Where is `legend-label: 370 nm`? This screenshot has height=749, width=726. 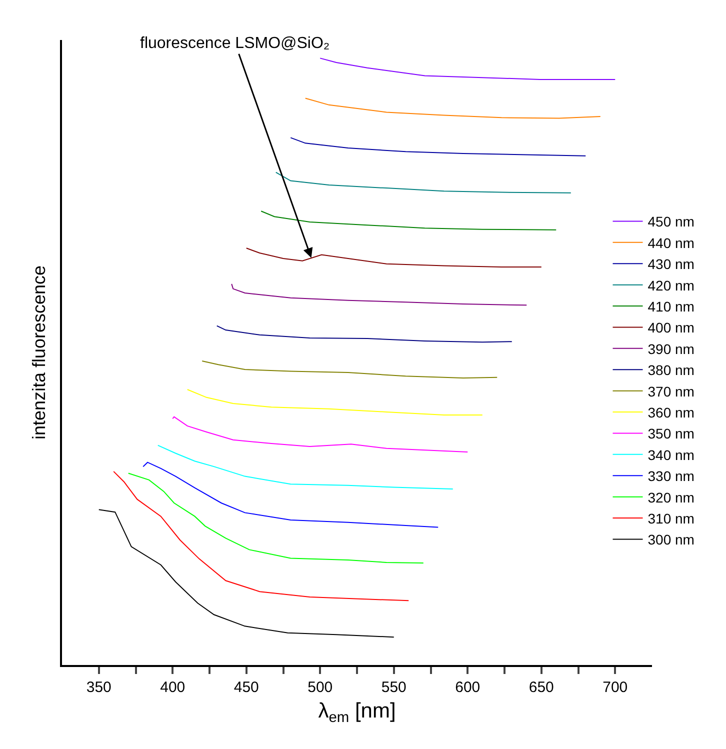 legend-label: 370 nm is located at coordinates (671, 391).